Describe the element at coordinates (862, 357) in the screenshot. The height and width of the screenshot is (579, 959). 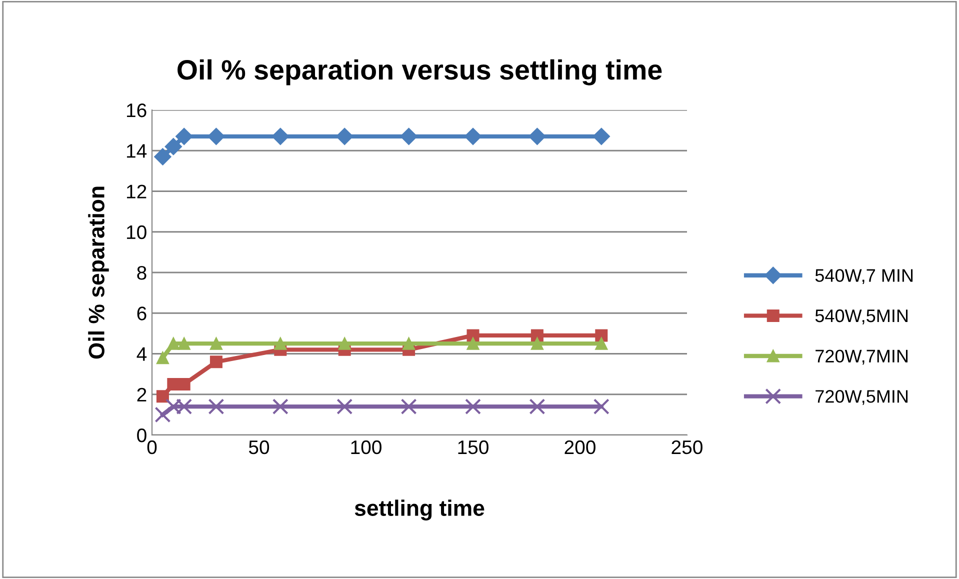
I see `legend-label: 720W,7MIN` at that location.